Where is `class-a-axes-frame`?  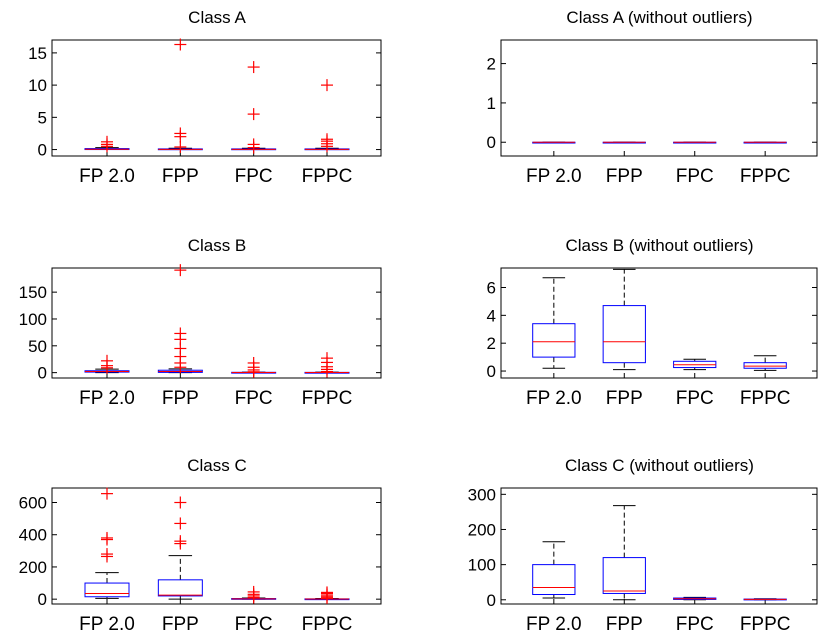 class-a-axes-frame is located at coordinates (216, 98).